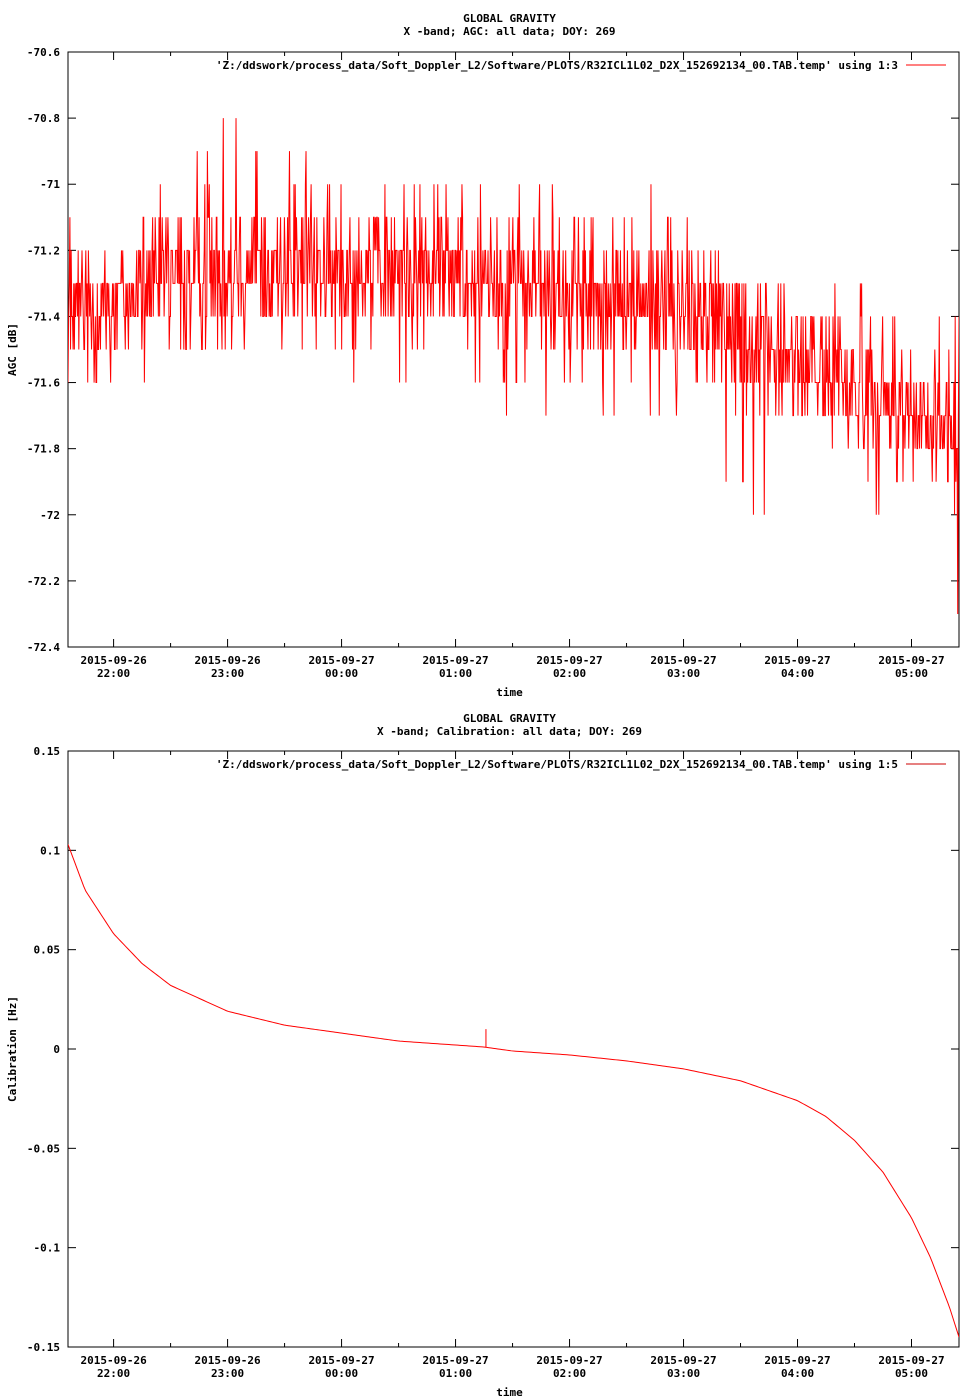 The image size is (980, 1400). What do you see at coordinates (47, 950) in the screenshot?
I see `y-tick-label: 0.05` at bounding box center [47, 950].